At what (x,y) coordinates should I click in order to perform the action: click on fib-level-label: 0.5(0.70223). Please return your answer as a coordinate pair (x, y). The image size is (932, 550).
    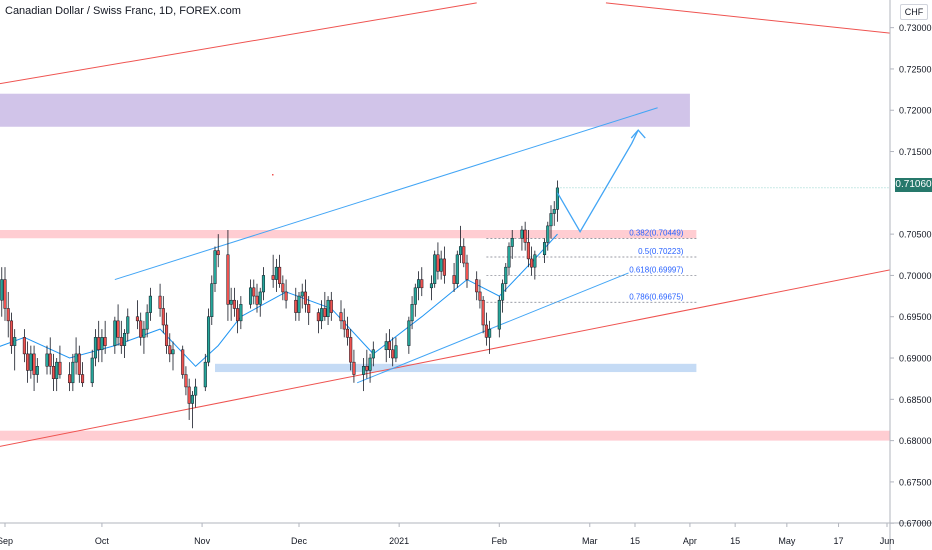
    Looking at the image, I should click on (661, 251).